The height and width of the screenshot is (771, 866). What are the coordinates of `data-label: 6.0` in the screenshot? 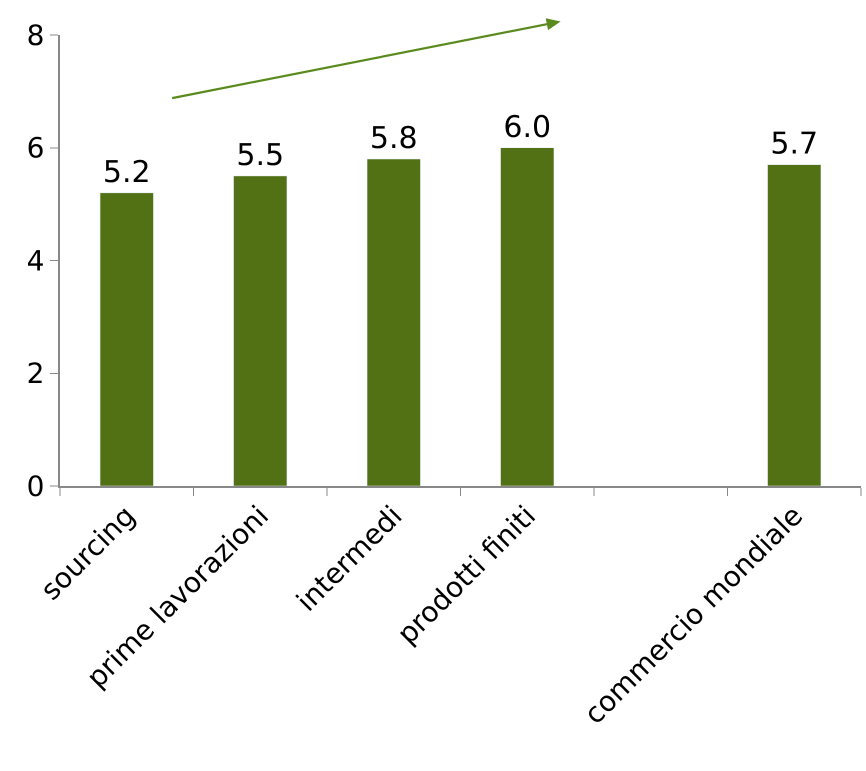 It's located at (527, 127).